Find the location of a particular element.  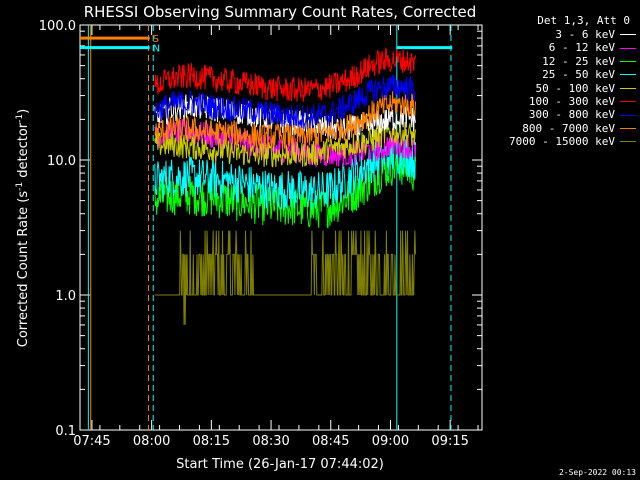

y-axis-label-sup1: -1 is located at coordinates (20, 186).